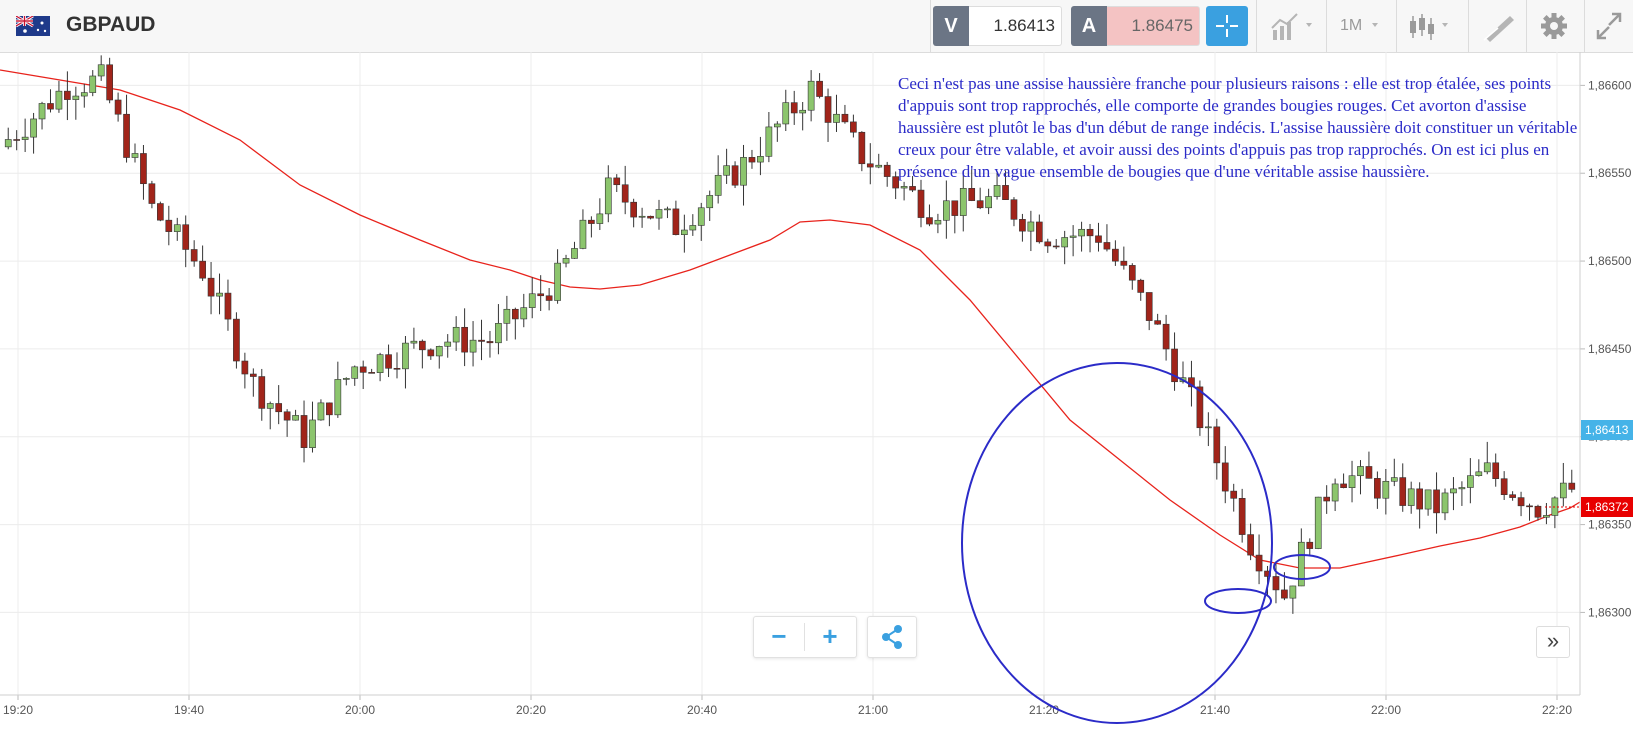 The height and width of the screenshot is (729, 1633). I want to click on annotation-ellipse-right, so click(1302, 567).